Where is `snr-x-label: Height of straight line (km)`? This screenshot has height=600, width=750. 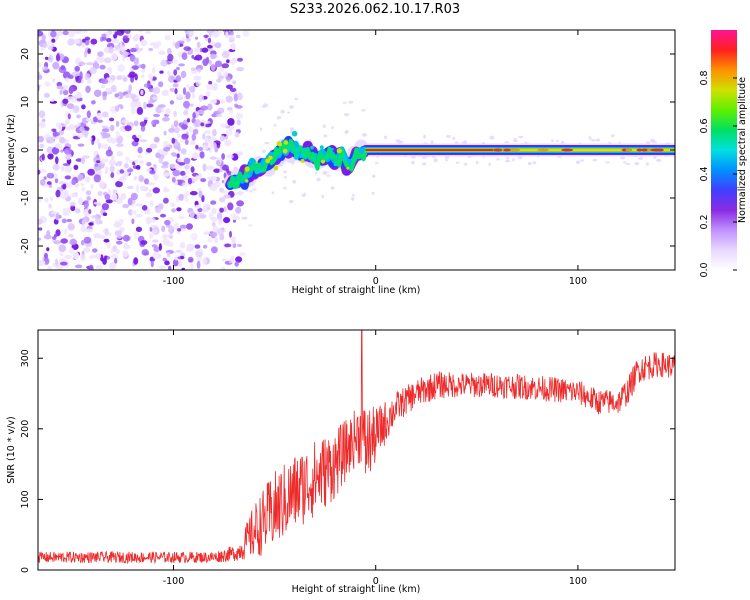 snr-x-label: Height of straight line (km) is located at coordinates (356, 589).